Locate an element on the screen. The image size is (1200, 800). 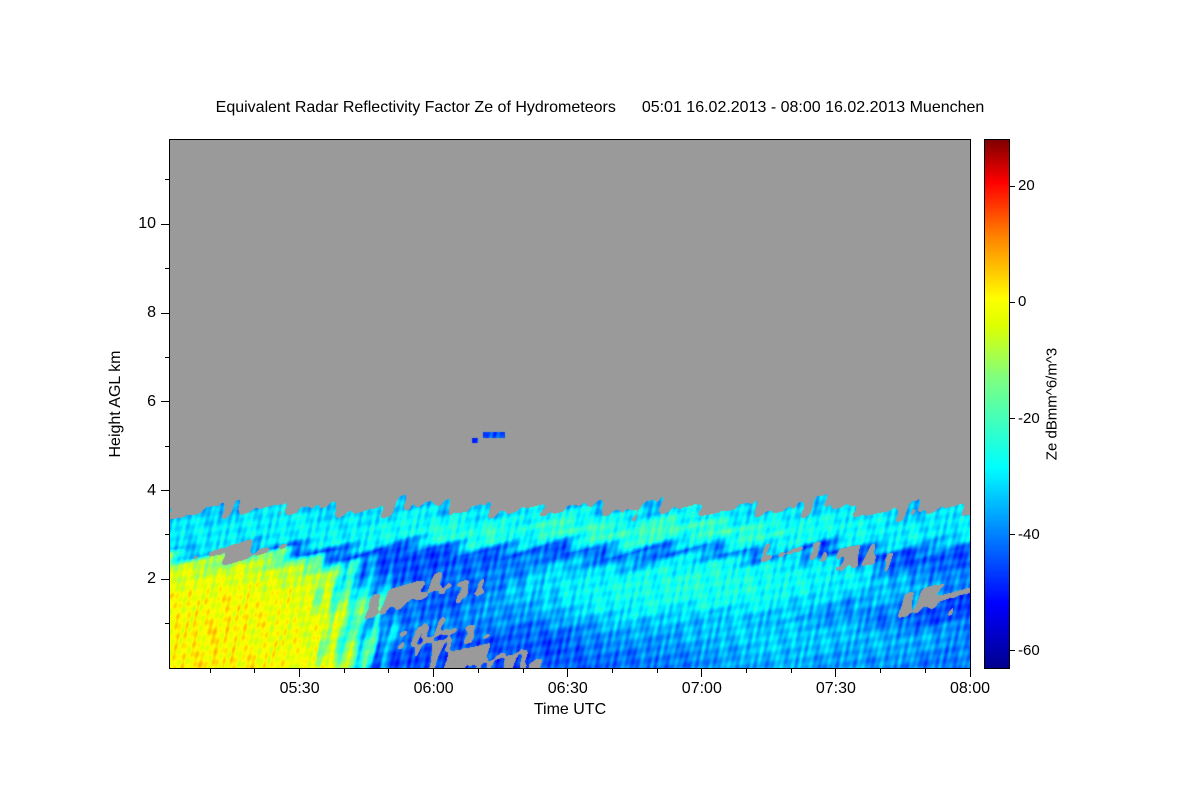
x-tick-label: 08:00 is located at coordinates (970, 688).